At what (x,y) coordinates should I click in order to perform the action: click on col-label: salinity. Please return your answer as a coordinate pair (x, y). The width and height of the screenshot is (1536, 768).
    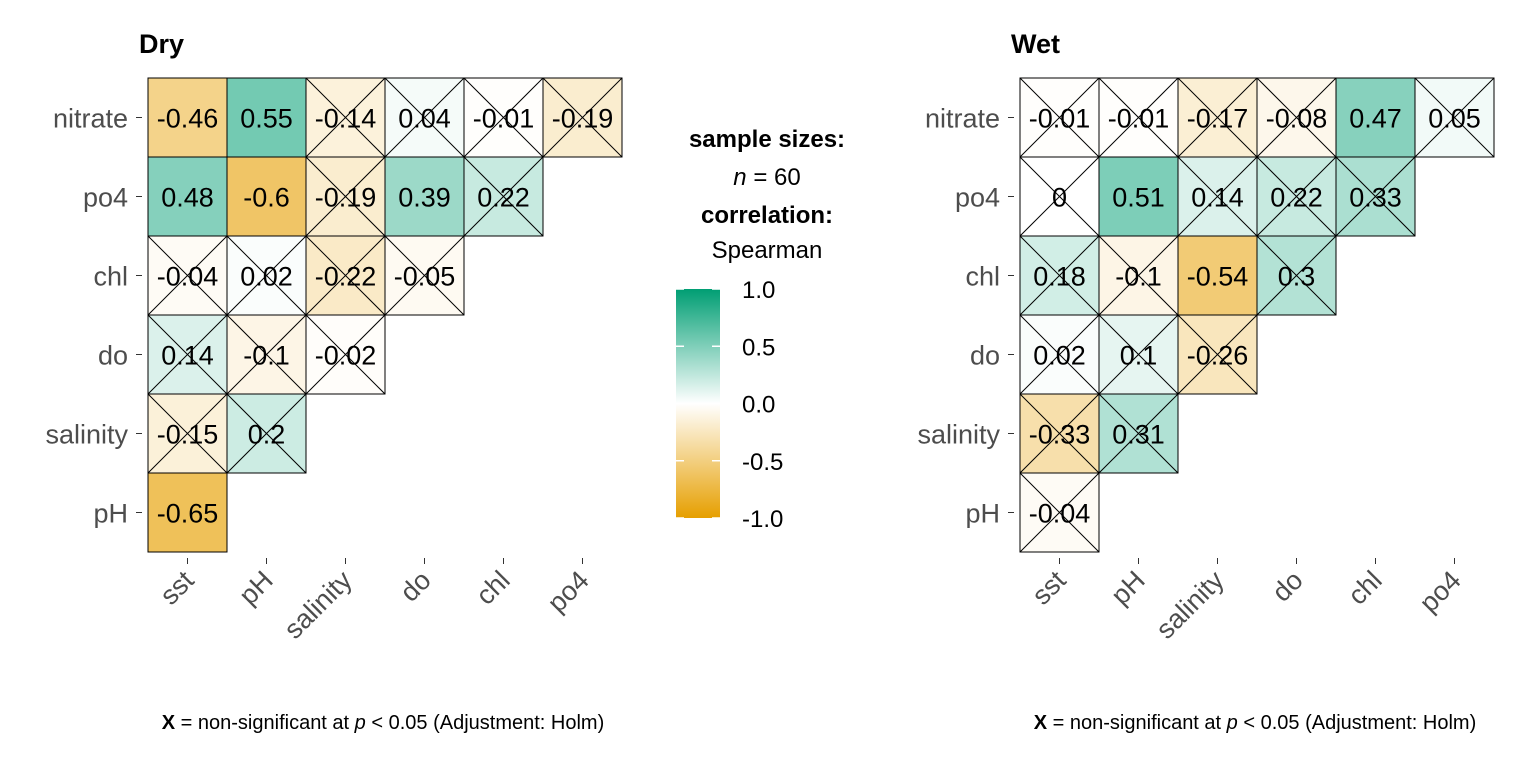
    Looking at the image, I should click on (1190, 605).